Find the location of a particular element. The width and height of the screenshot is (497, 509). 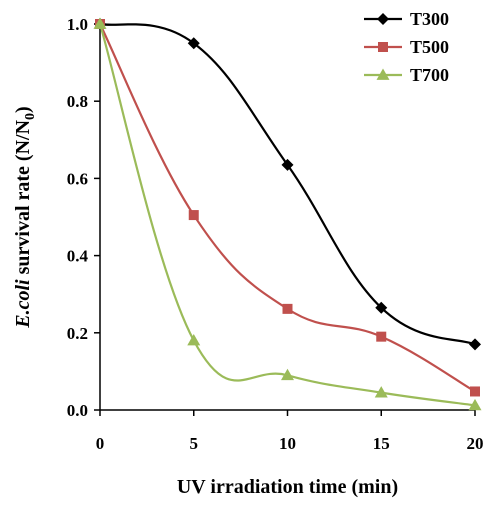

y-axis-title-subscript: 0 is located at coordinates (30, 116).